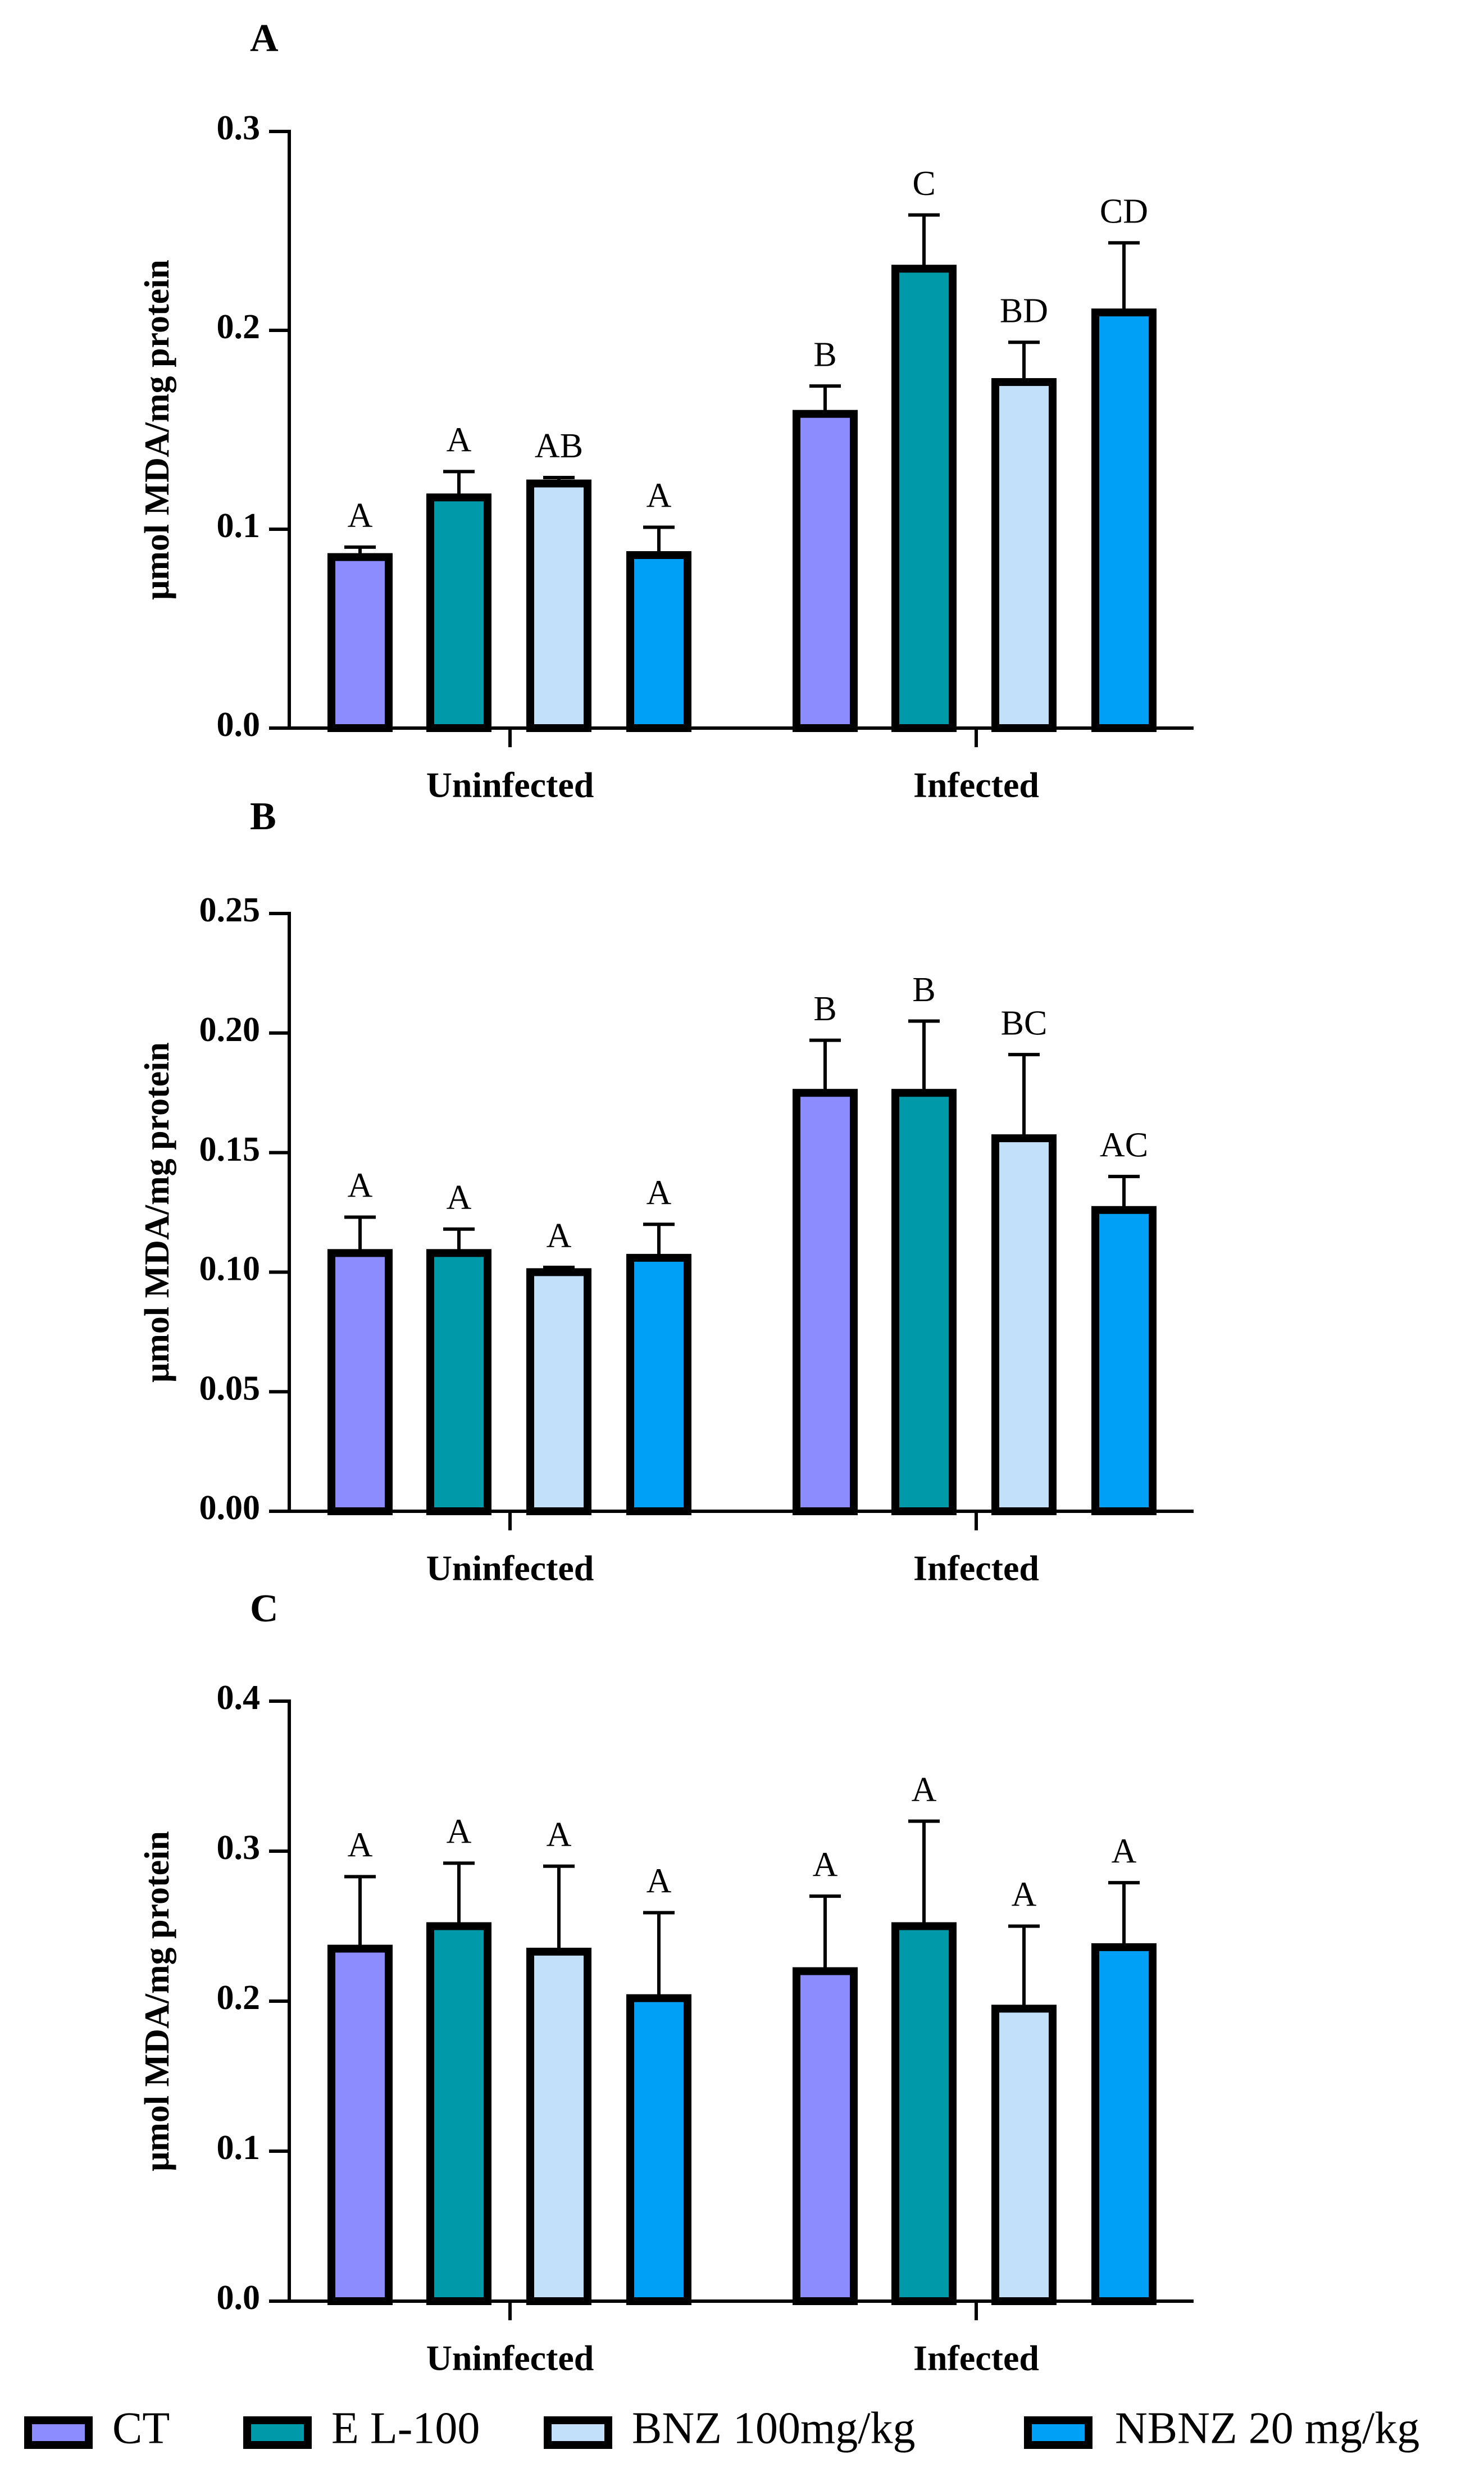 Image resolution: width=1484 pixels, height=2486 pixels. What do you see at coordinates (264, 38) in the screenshot?
I see `panel-letter: A` at bounding box center [264, 38].